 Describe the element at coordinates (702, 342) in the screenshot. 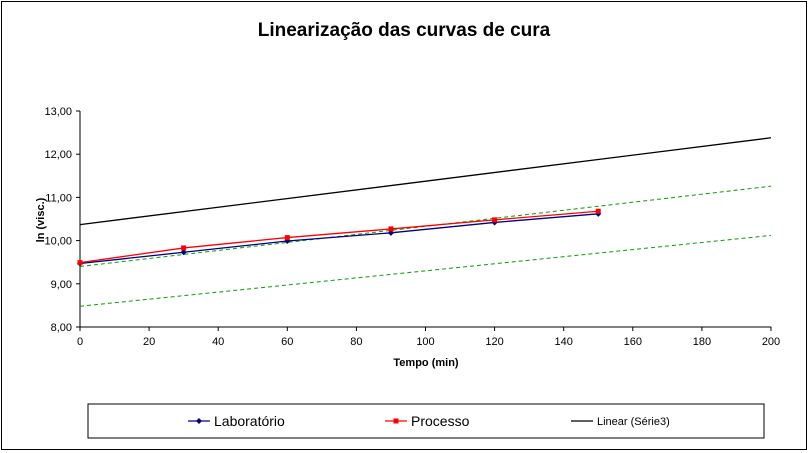

I see `x-tick-label: 180` at that location.